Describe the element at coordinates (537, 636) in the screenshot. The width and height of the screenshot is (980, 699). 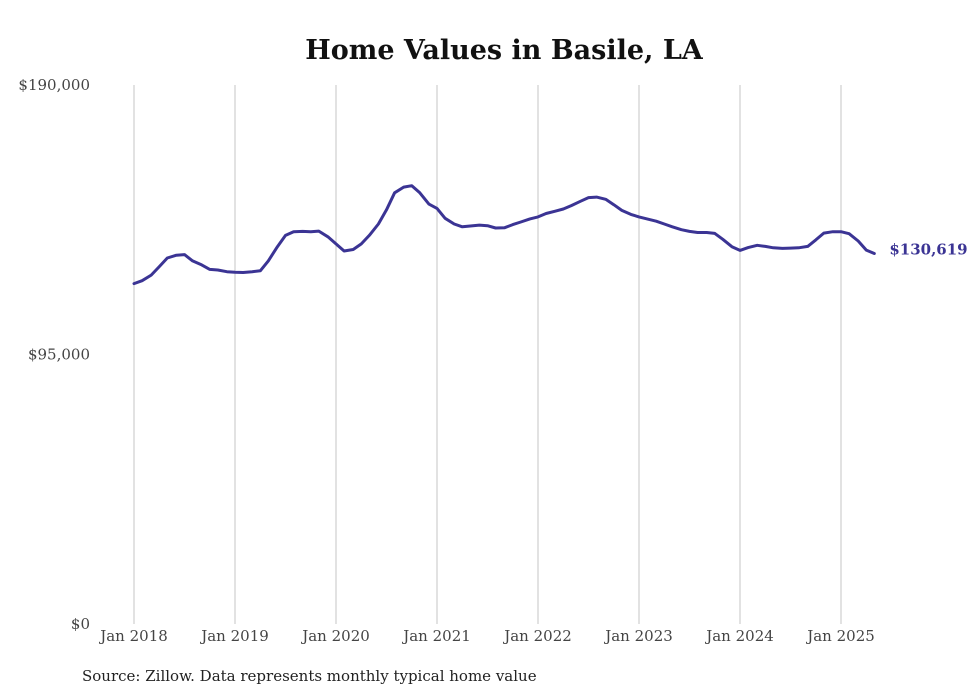
I see `x-tick-label-4: Jan 2022` at that location.